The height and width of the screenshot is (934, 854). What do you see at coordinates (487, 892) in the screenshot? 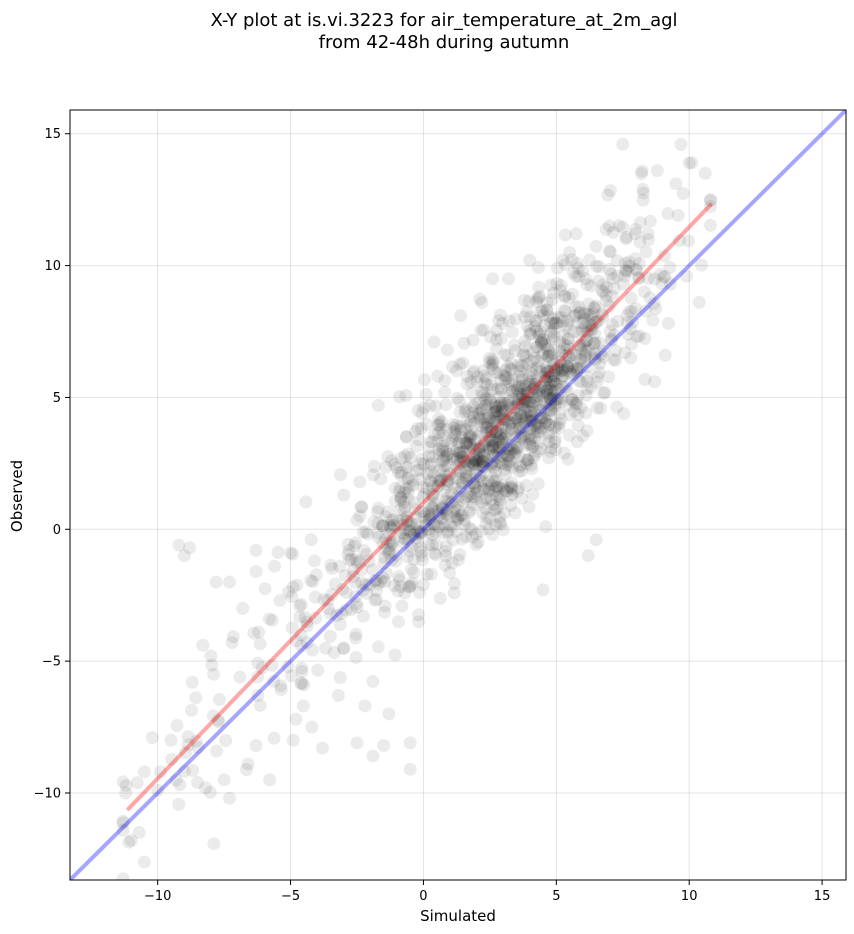
I see `x-axis: −10 −5 0 5 10 15` at bounding box center [487, 892].